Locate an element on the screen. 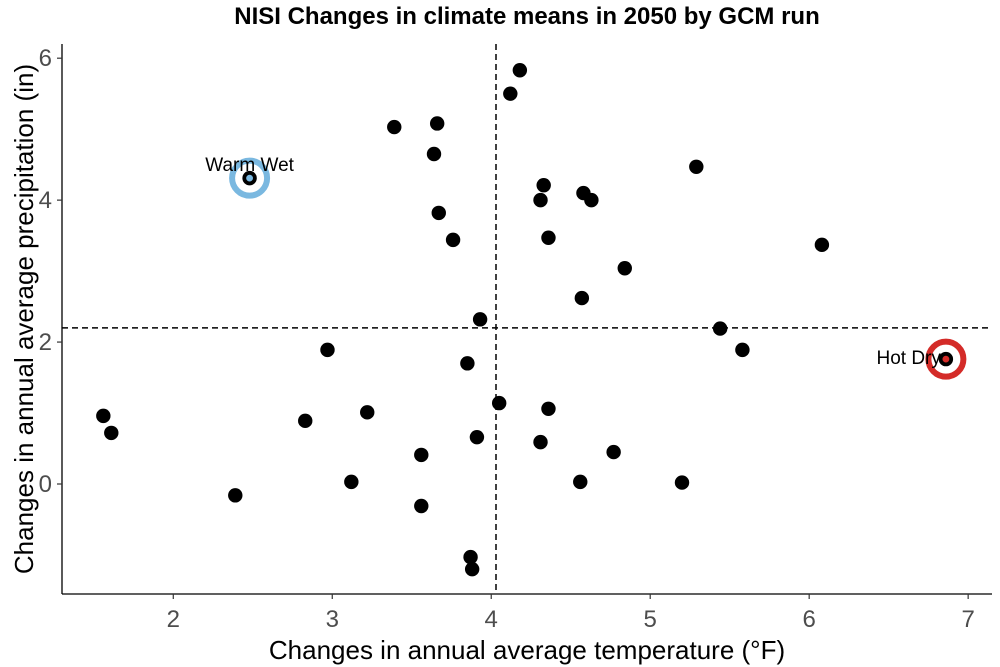 The height and width of the screenshot is (667, 1000). warm-wet-highlight-ring is located at coordinates (250, 178).